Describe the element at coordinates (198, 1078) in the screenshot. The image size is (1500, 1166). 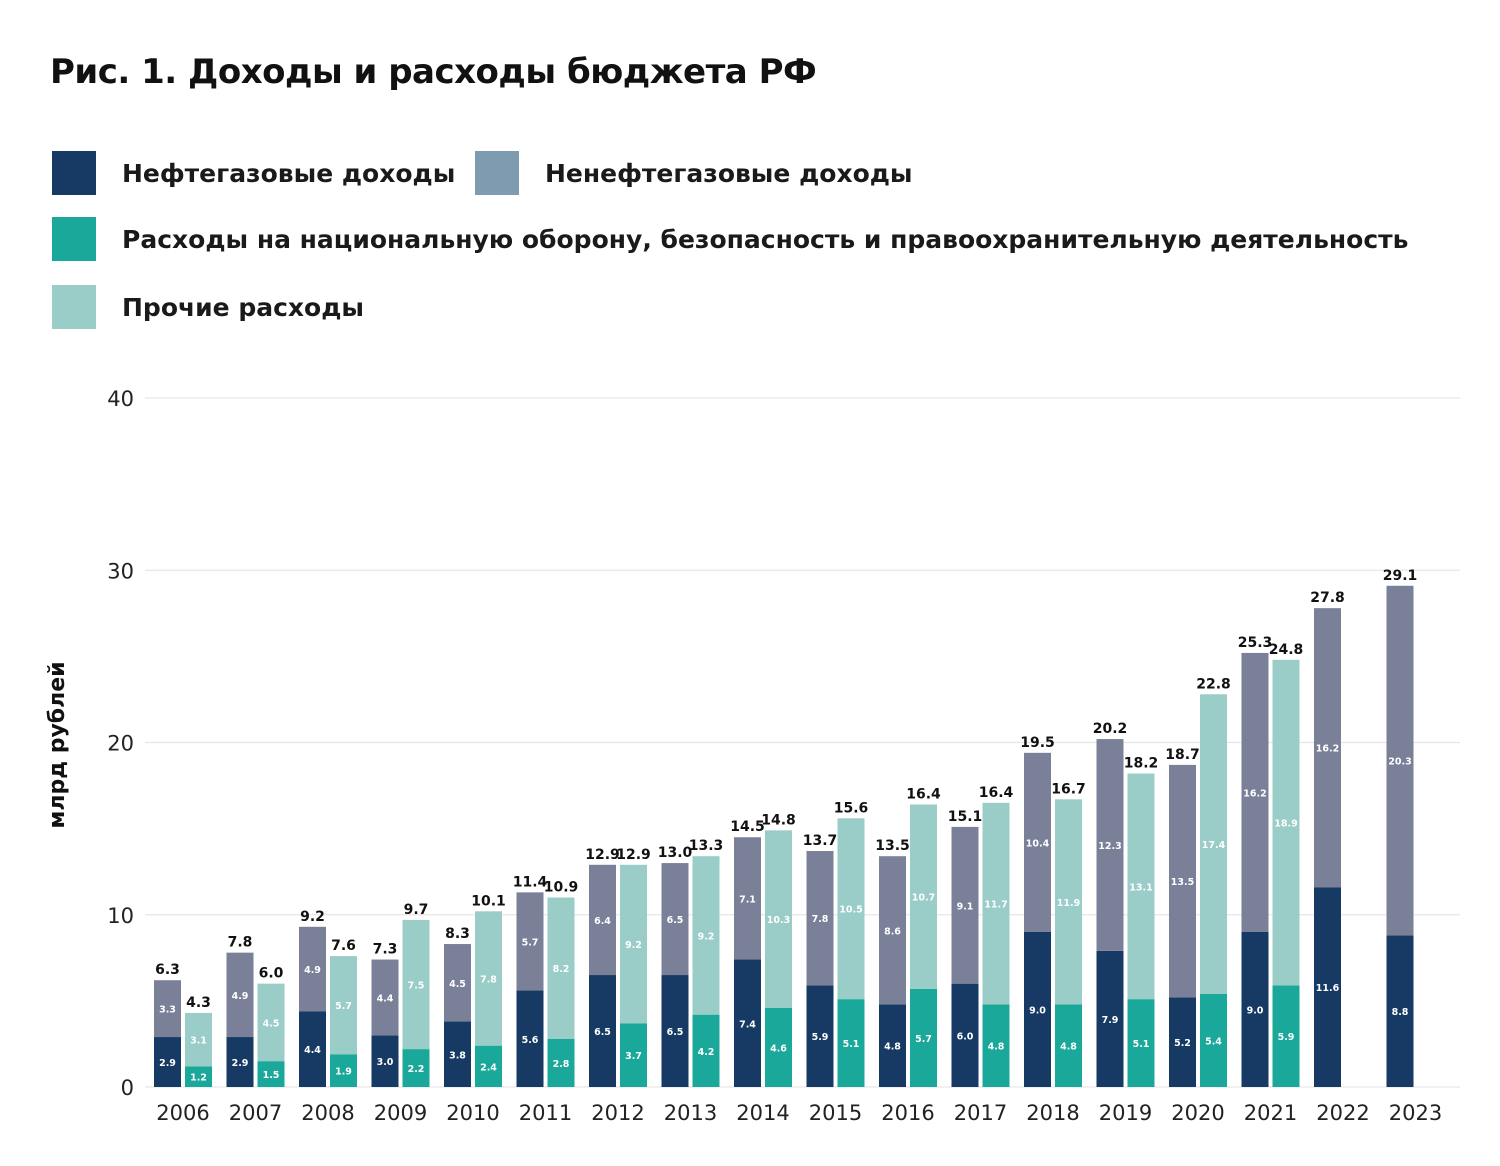
I see `defense-value-label: 1.2` at that location.